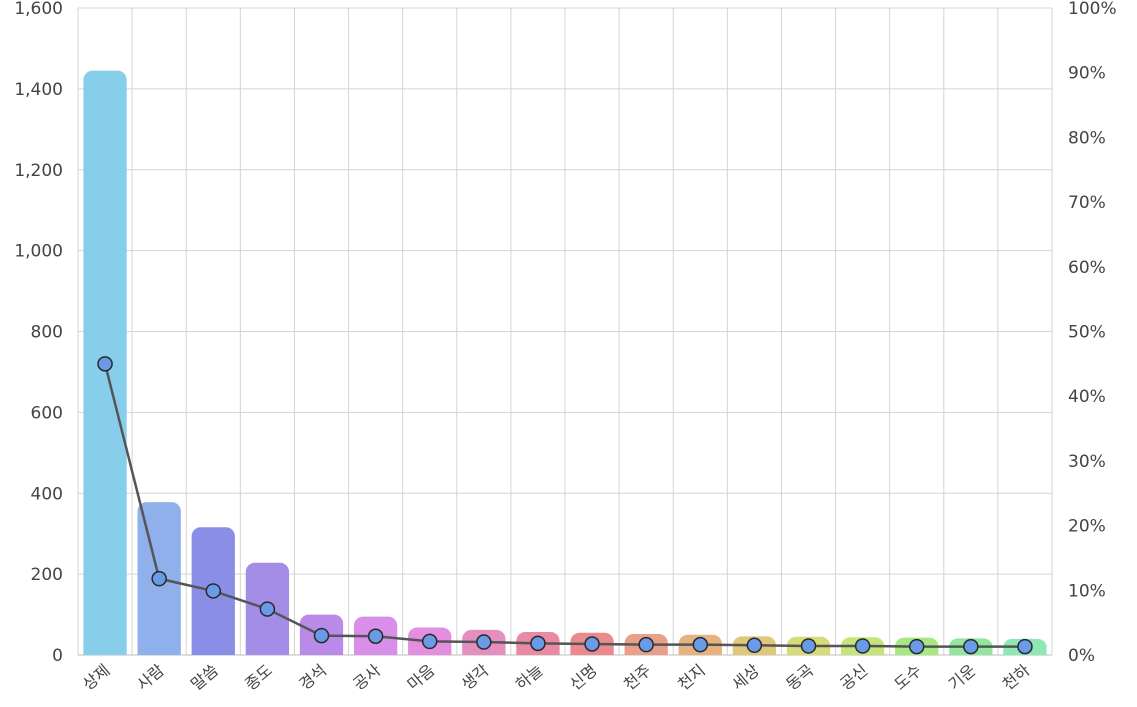 The height and width of the screenshot is (707, 1137). Describe the element at coordinates (1016, 677) in the screenshot. I see `x-tick-label: 천하` at that location.